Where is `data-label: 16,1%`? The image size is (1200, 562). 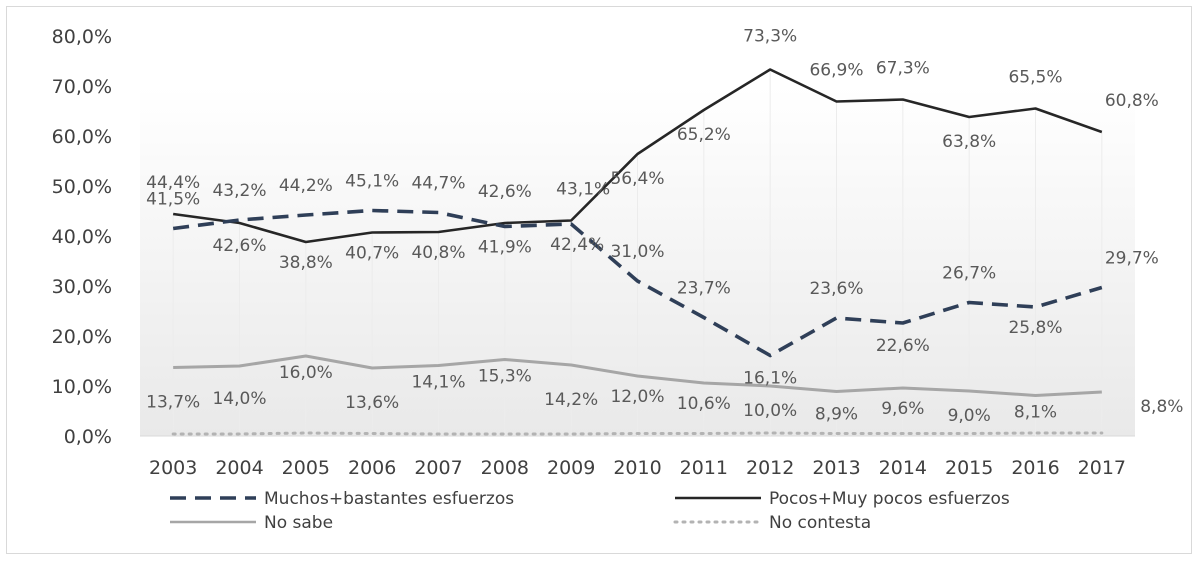 data-label: 16,1% is located at coordinates (770, 379).